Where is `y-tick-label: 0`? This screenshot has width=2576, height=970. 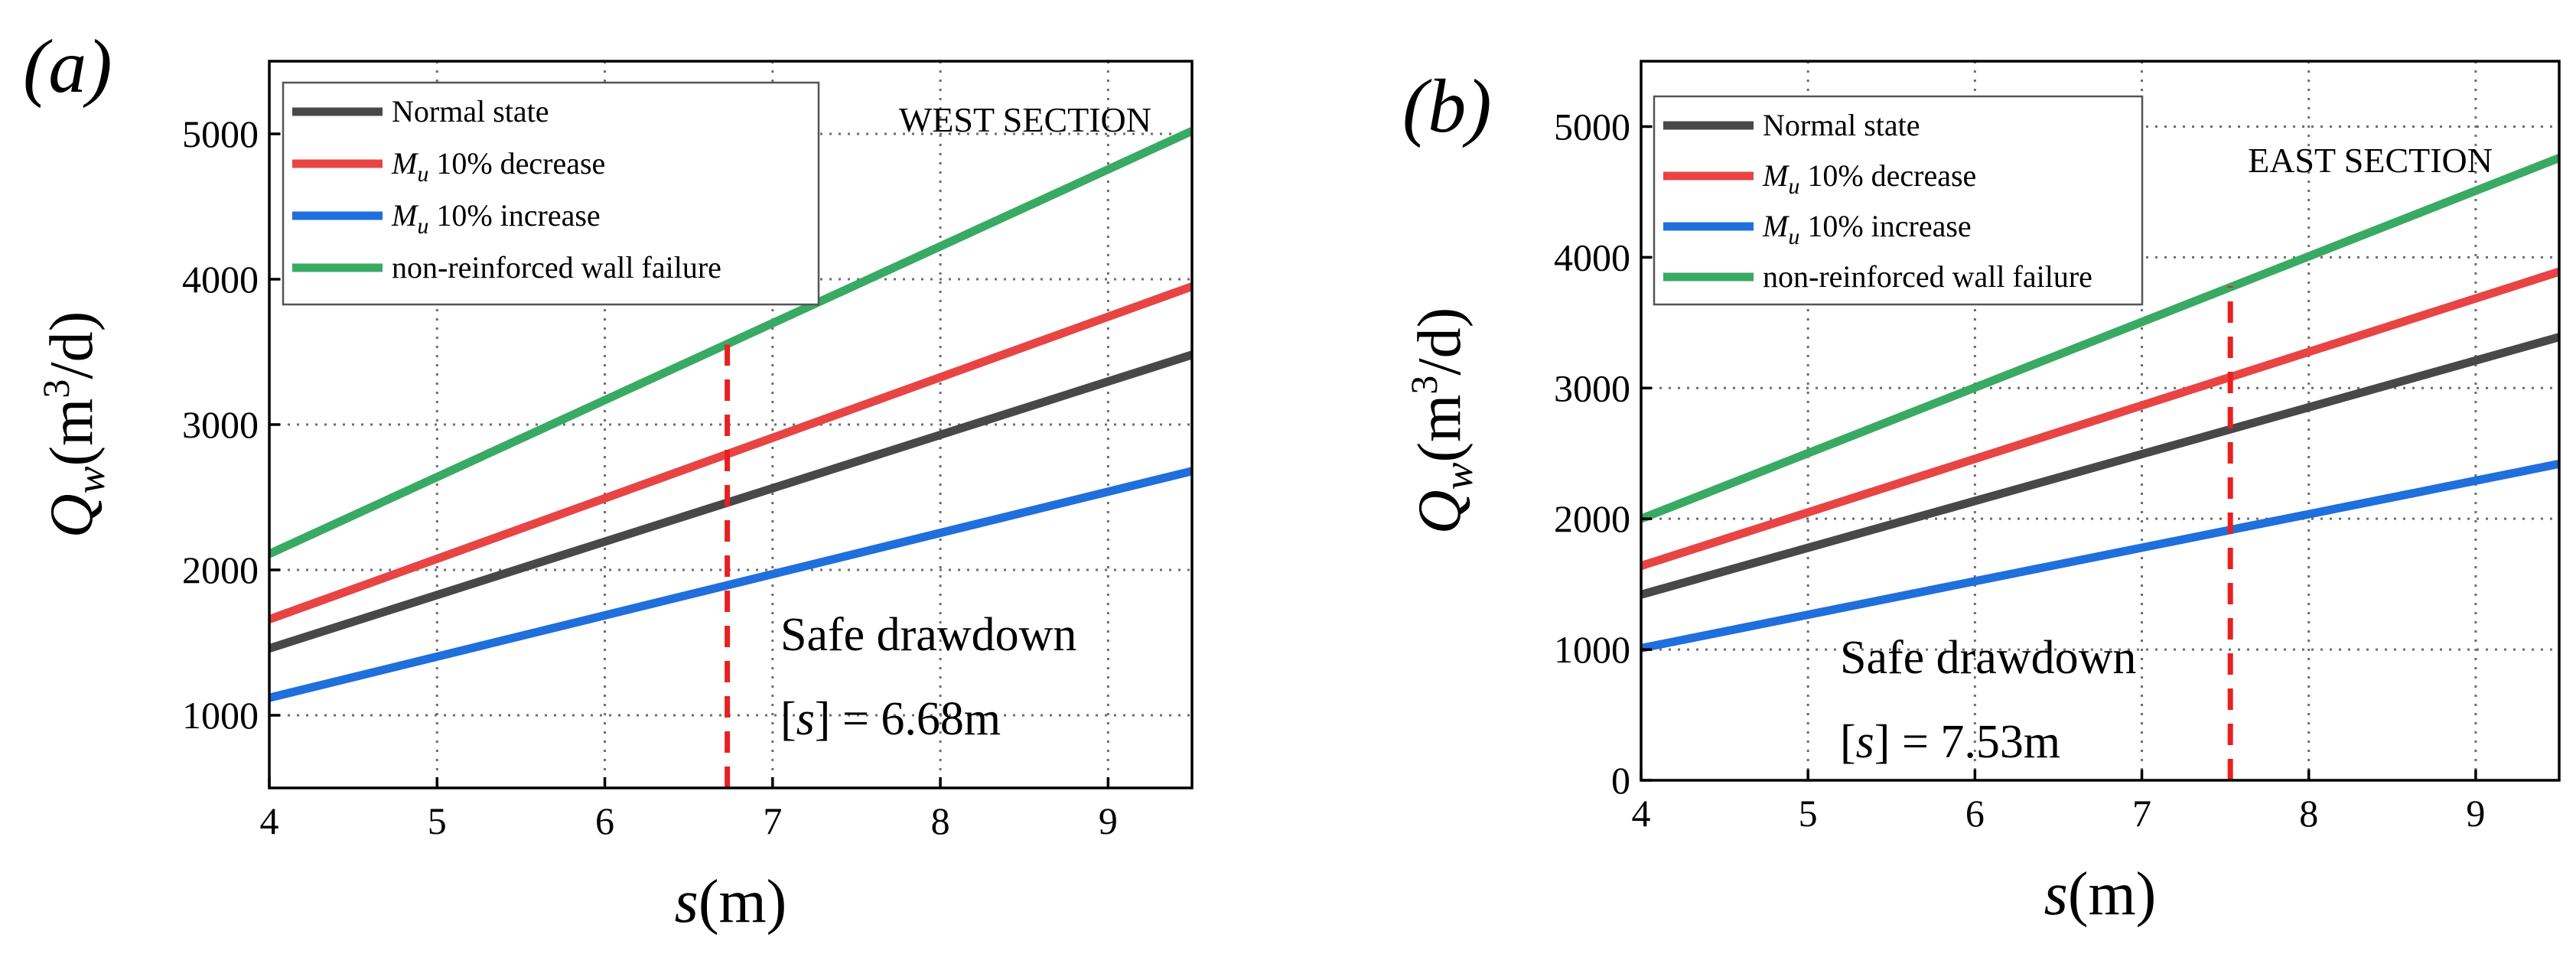
y-tick-label: 0 is located at coordinates (1621, 780).